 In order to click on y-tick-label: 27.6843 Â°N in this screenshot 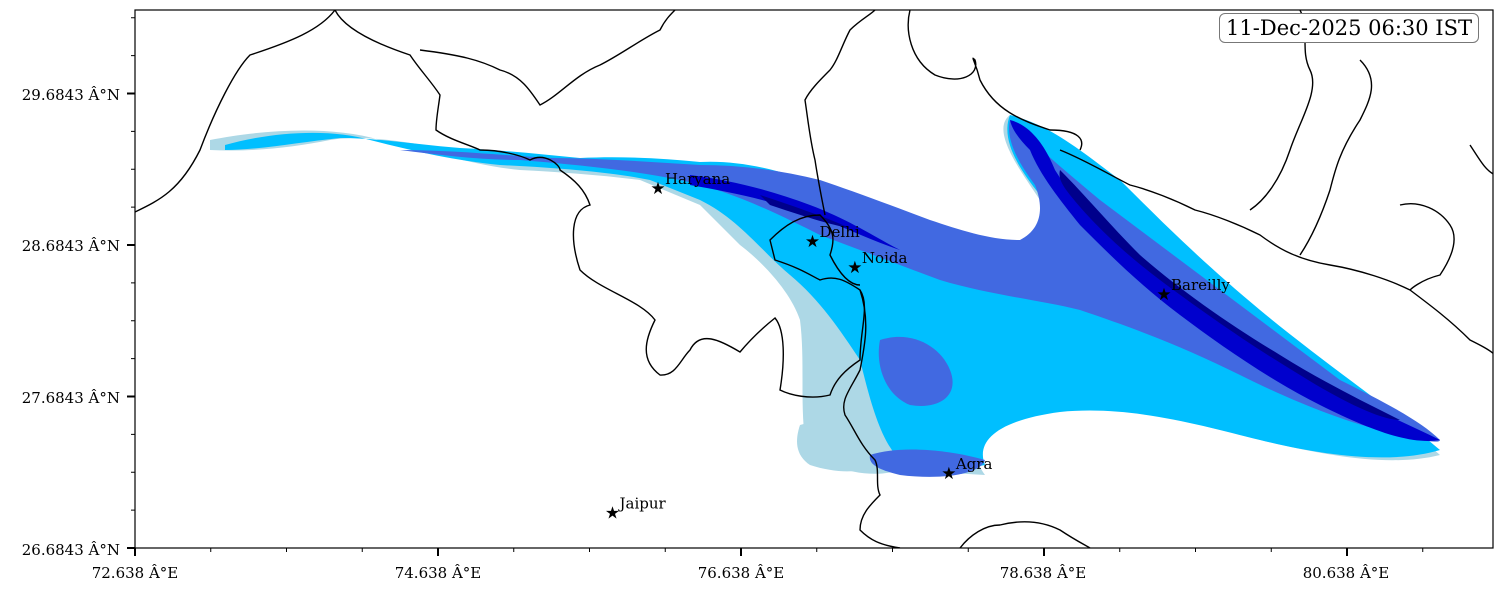, I will do `click(71, 398)`.